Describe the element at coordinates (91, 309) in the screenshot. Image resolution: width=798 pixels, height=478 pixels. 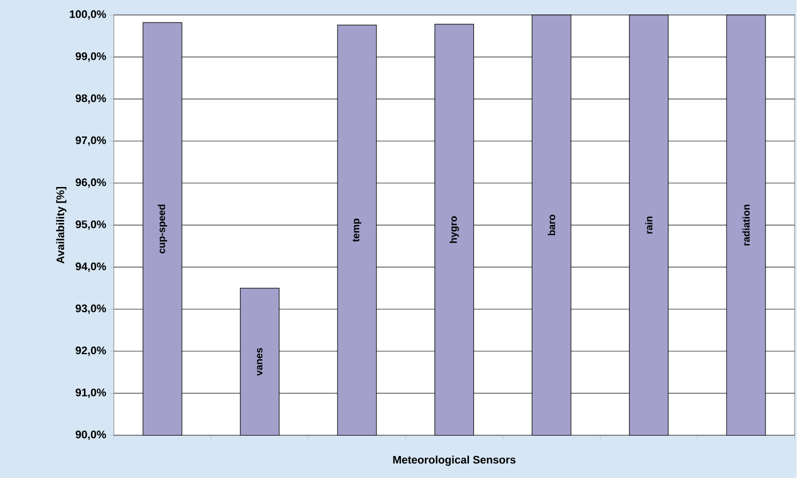
I see `y-tick-label: 93,0%` at that location.